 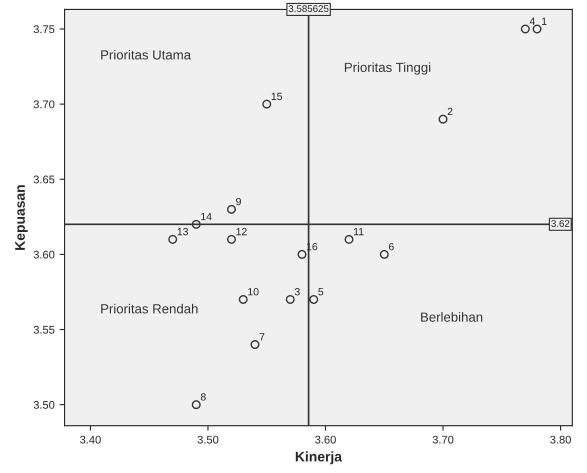 What do you see at coordinates (44, 330) in the screenshot?
I see `y-tick-label: 3.55` at bounding box center [44, 330].